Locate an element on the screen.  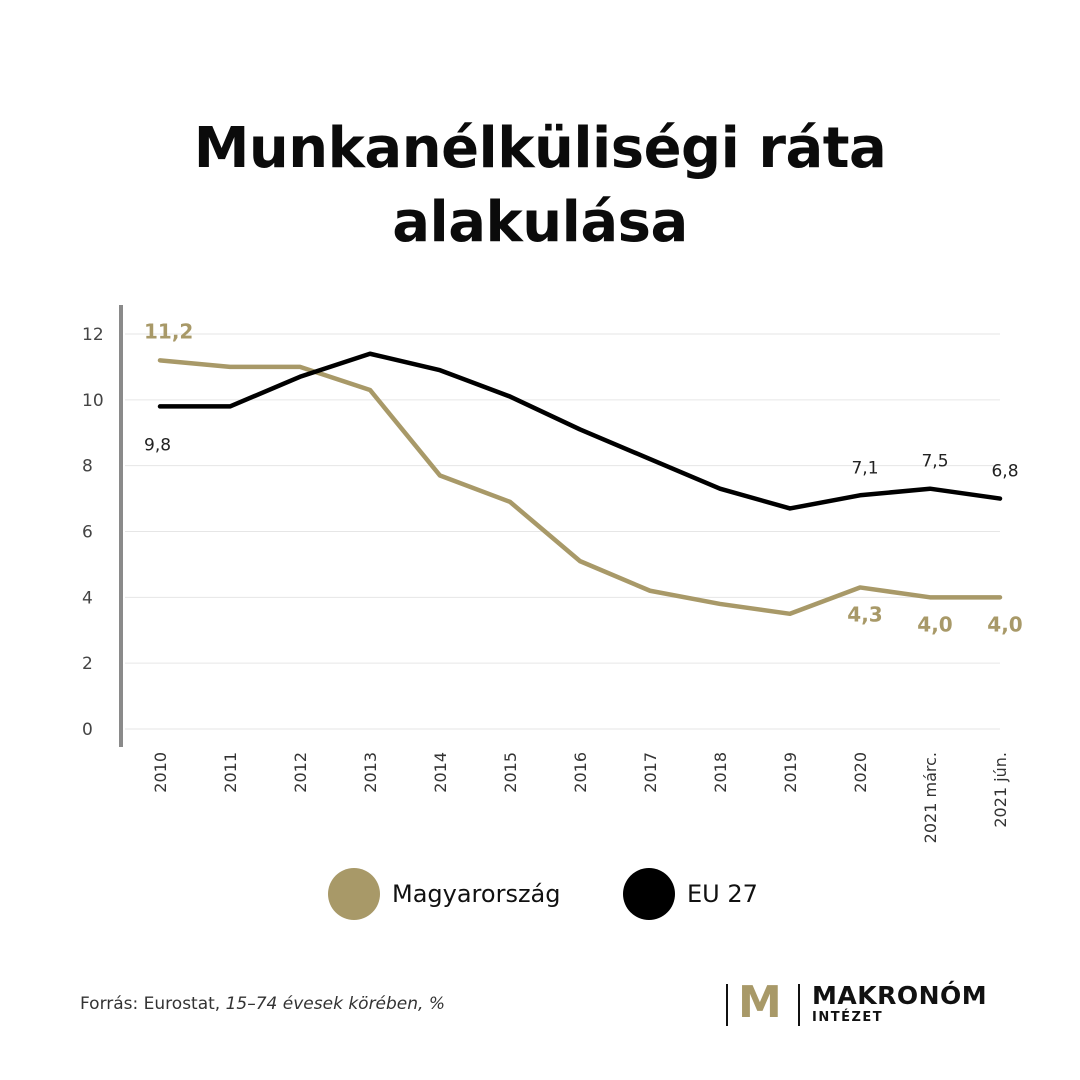
x-tick-label-0: 2010 is located at coordinates (160, 772).